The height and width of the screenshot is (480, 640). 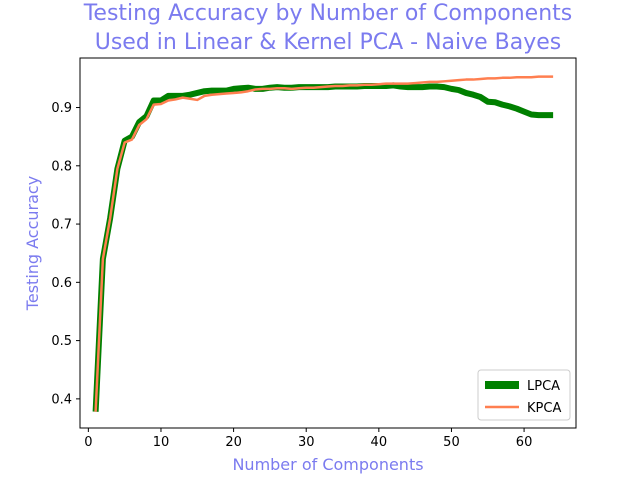 What do you see at coordinates (306, 442) in the screenshot?
I see `x-tick-label: 30` at bounding box center [306, 442].